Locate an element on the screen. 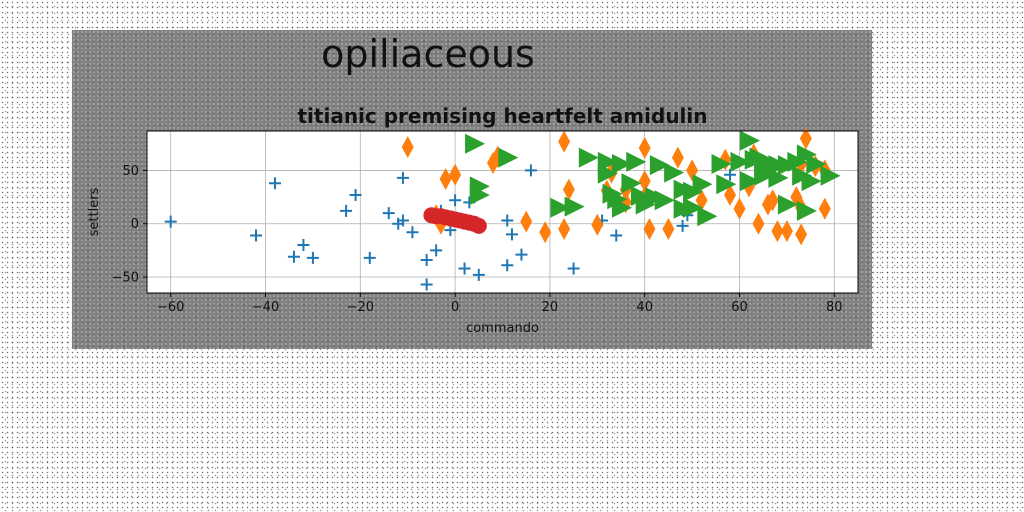 This screenshot has height=512, width=1024. x-tick-label: 60 is located at coordinates (739, 307).